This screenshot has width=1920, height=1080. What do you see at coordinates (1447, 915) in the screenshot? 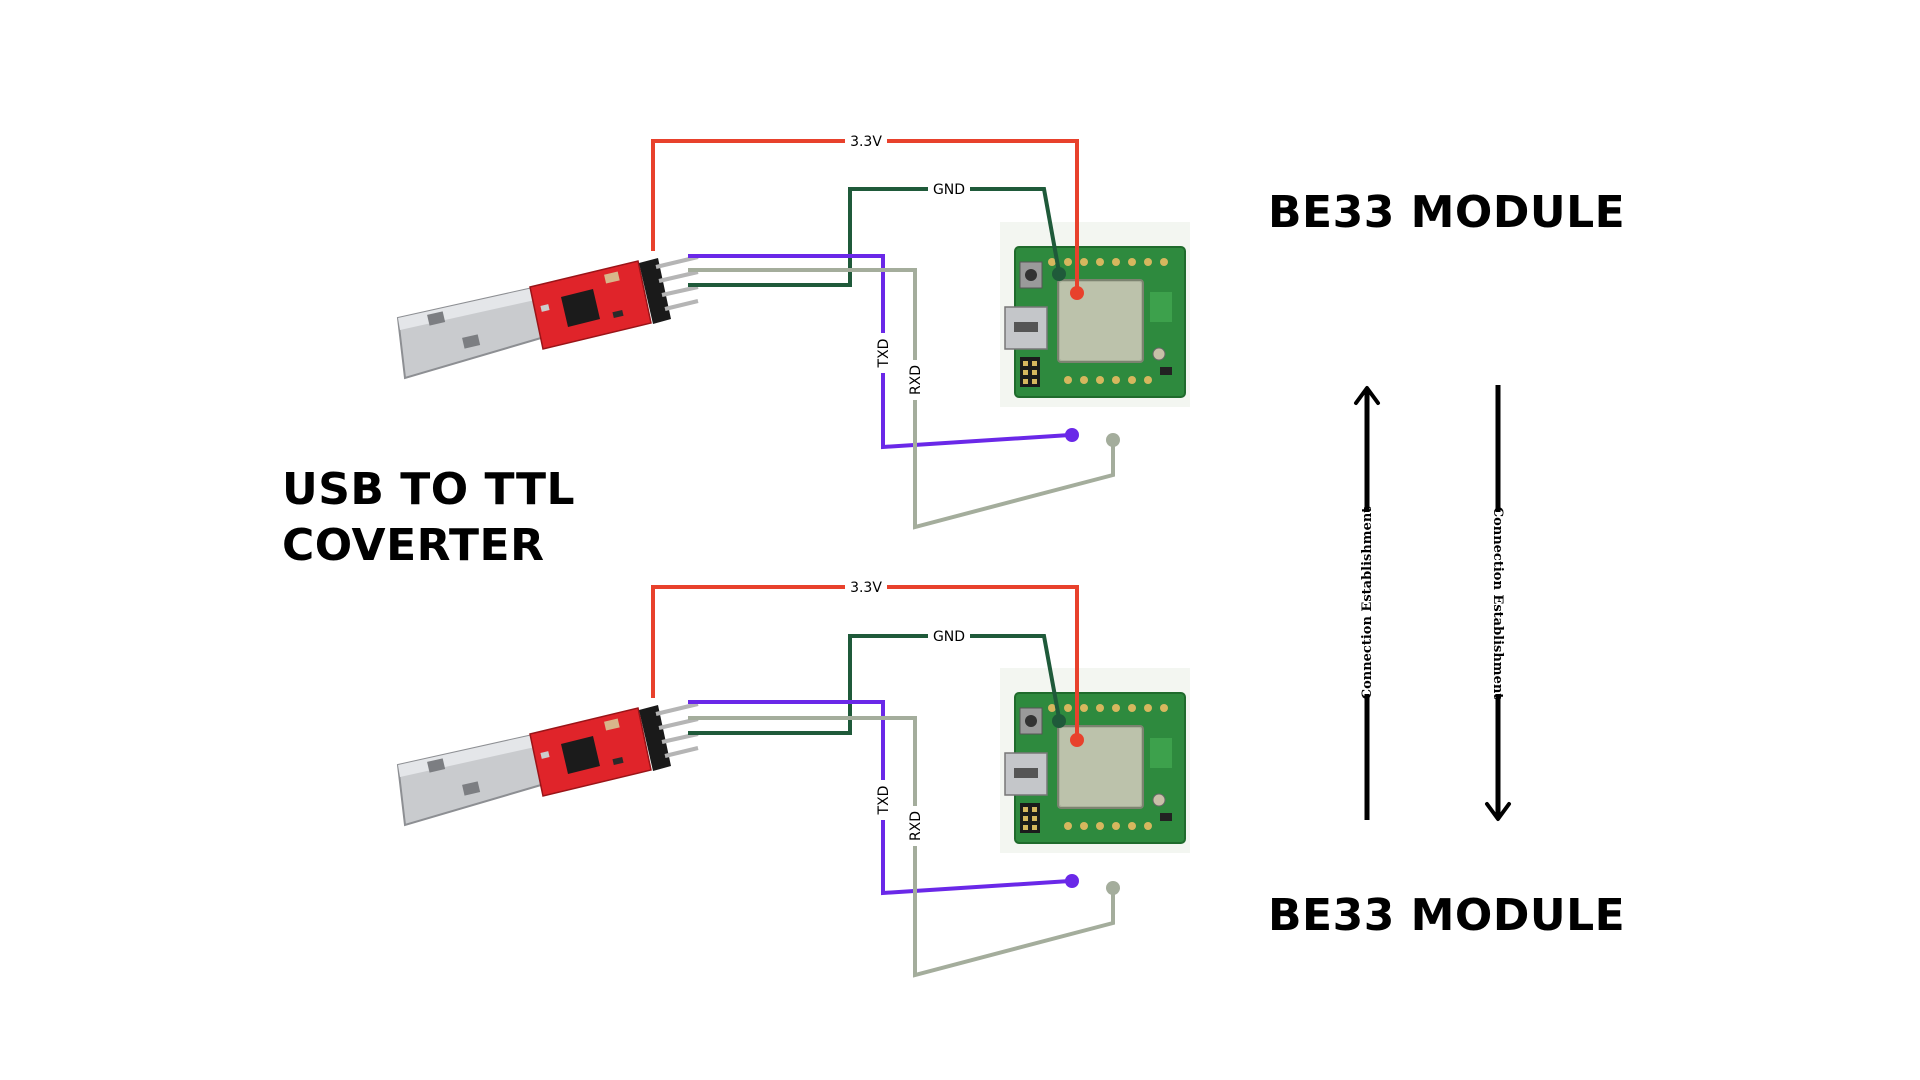
I see `module-bottom-title: BE33 MODULE` at bounding box center [1447, 915].